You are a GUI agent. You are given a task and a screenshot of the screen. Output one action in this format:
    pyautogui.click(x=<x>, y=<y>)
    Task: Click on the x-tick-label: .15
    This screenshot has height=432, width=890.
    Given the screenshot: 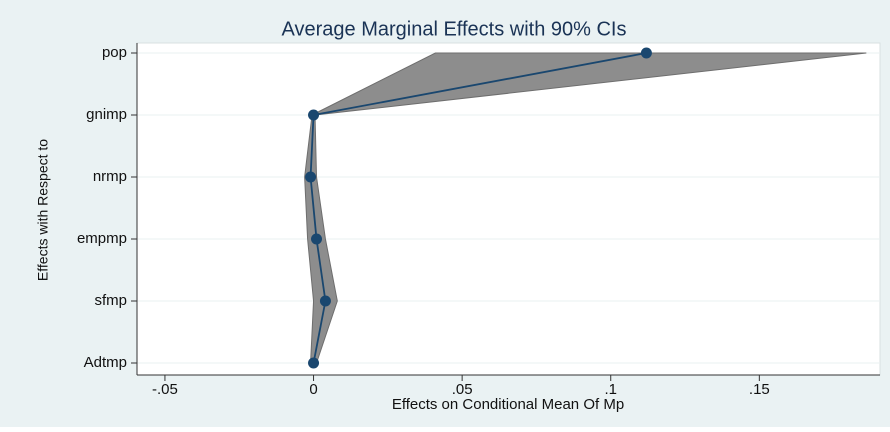 What is the action you would take?
    pyautogui.click(x=759, y=389)
    